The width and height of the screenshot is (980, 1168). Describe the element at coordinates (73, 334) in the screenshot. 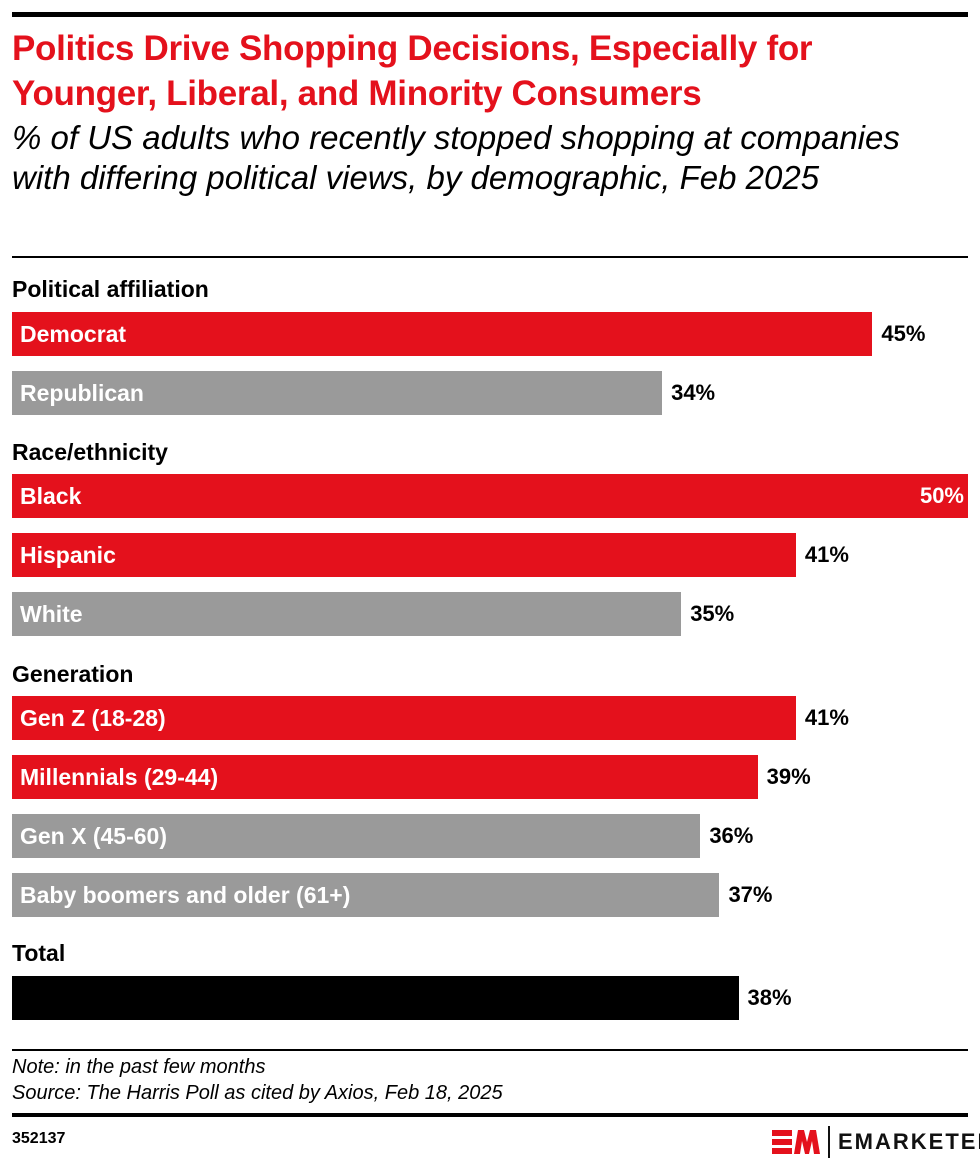

I see `bar-label: Democrat` at that location.